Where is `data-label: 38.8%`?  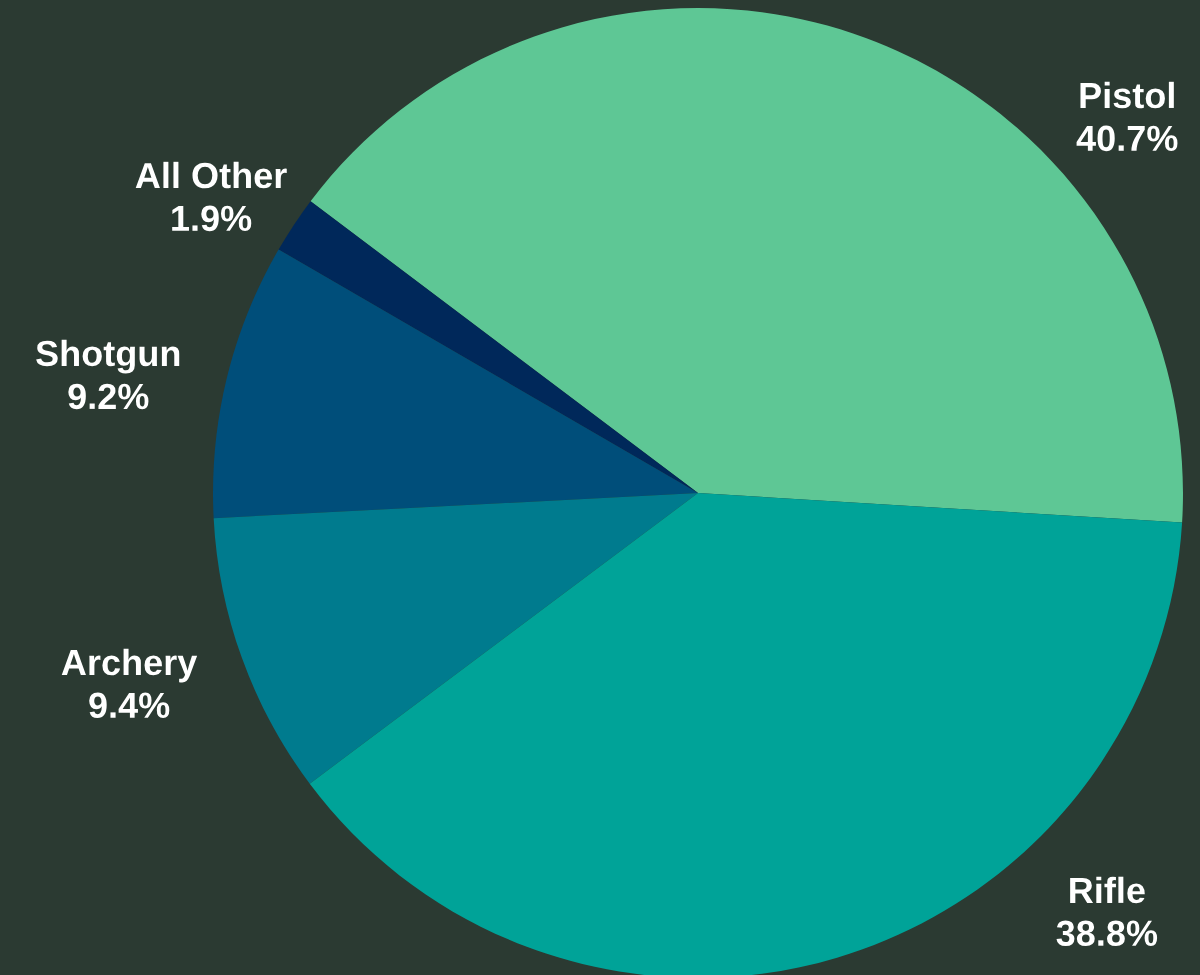
data-label: 38.8% is located at coordinates (1107, 933).